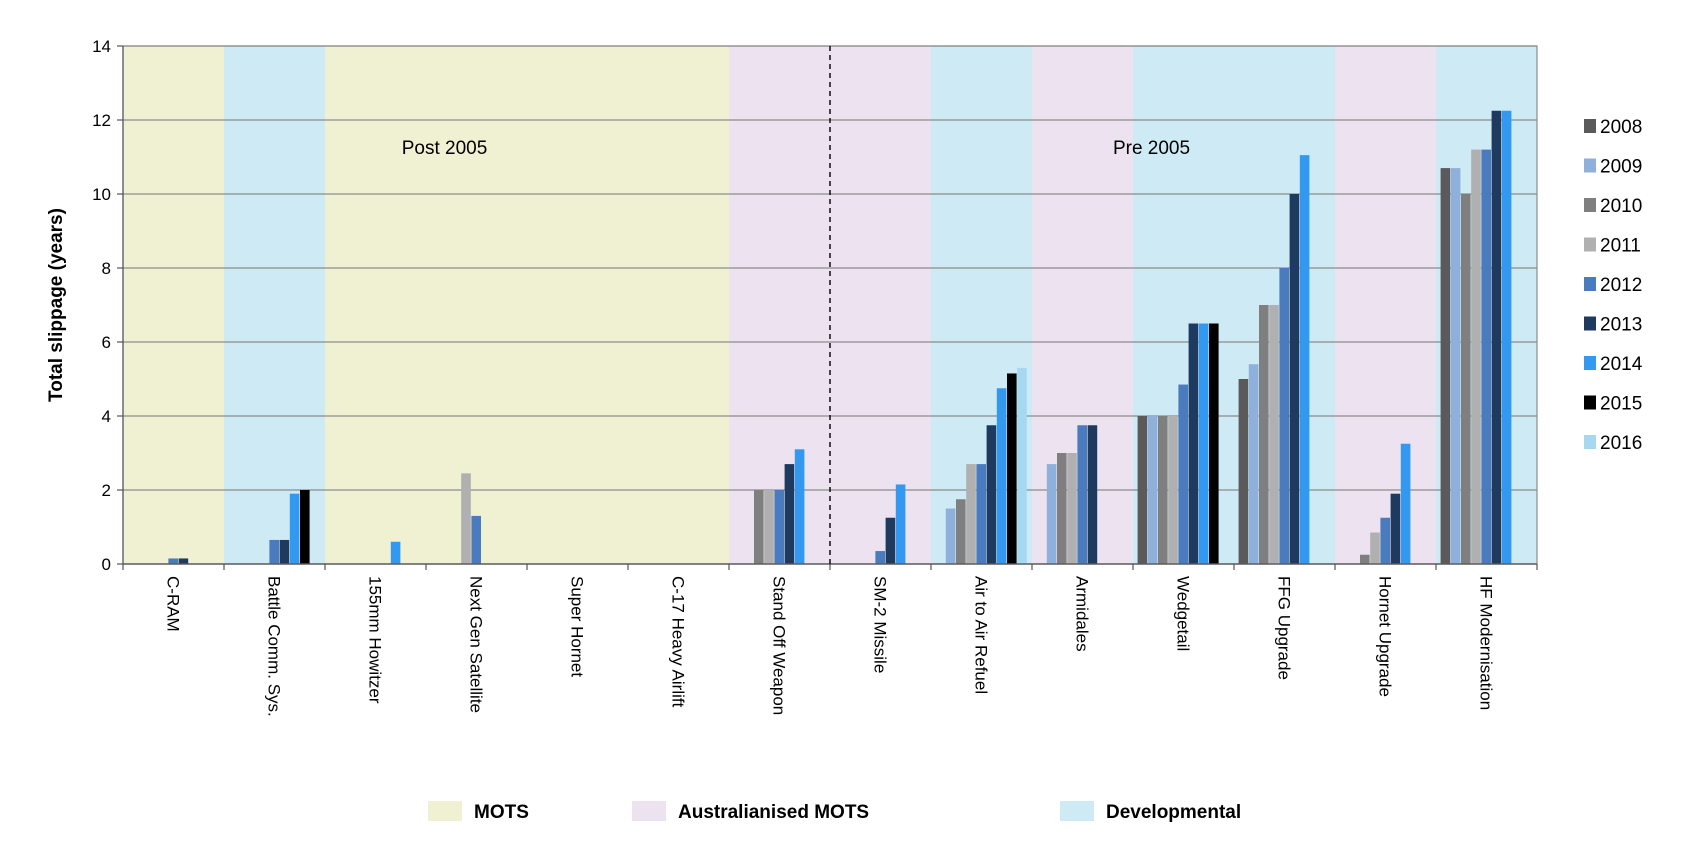  Describe the element at coordinates (476, 644) in the screenshot. I see `category-label-3: Next Gen Satellite` at that location.